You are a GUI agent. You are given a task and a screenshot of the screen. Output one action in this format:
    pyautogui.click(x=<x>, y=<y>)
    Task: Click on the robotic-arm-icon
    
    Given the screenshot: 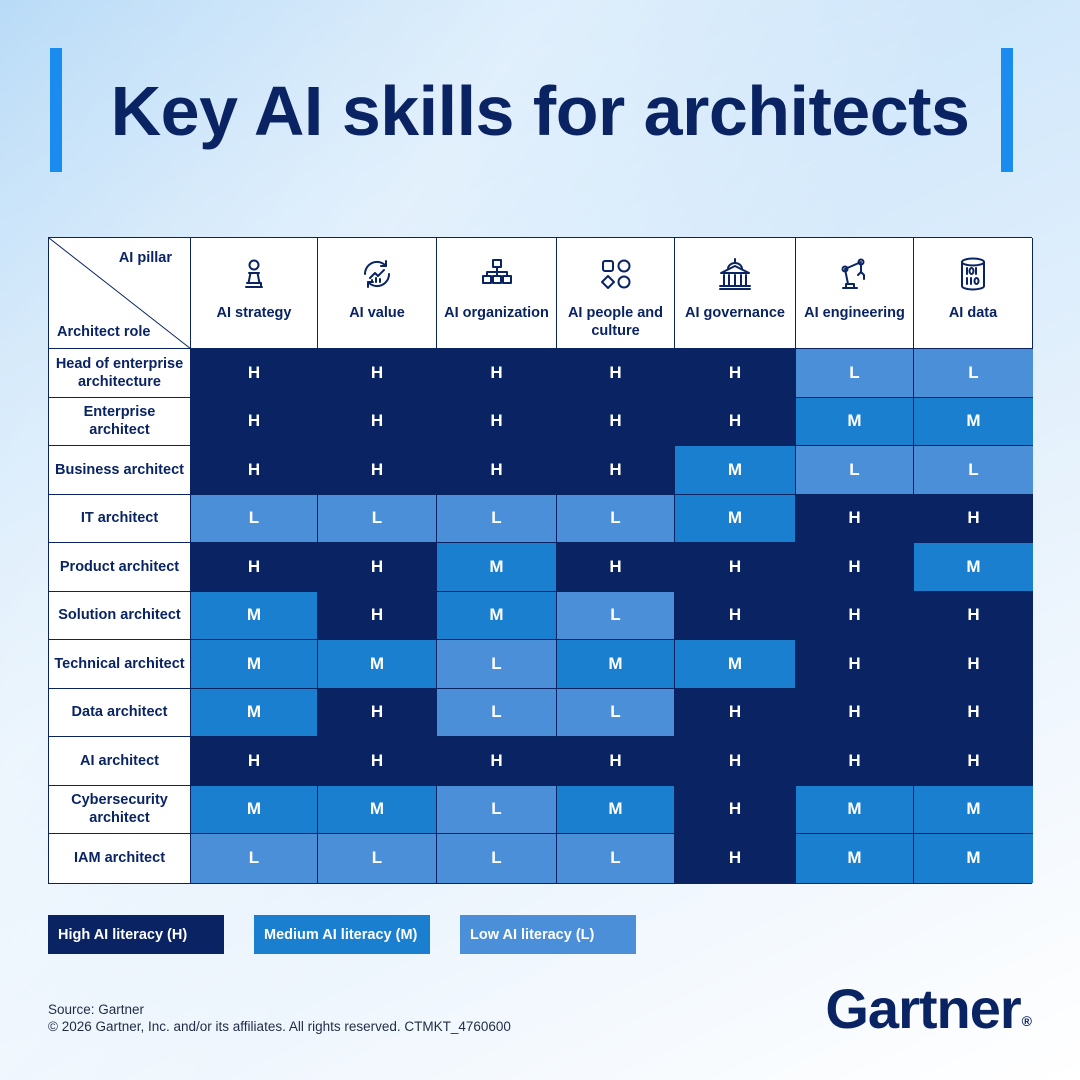 What is the action you would take?
    pyautogui.click(x=853, y=273)
    